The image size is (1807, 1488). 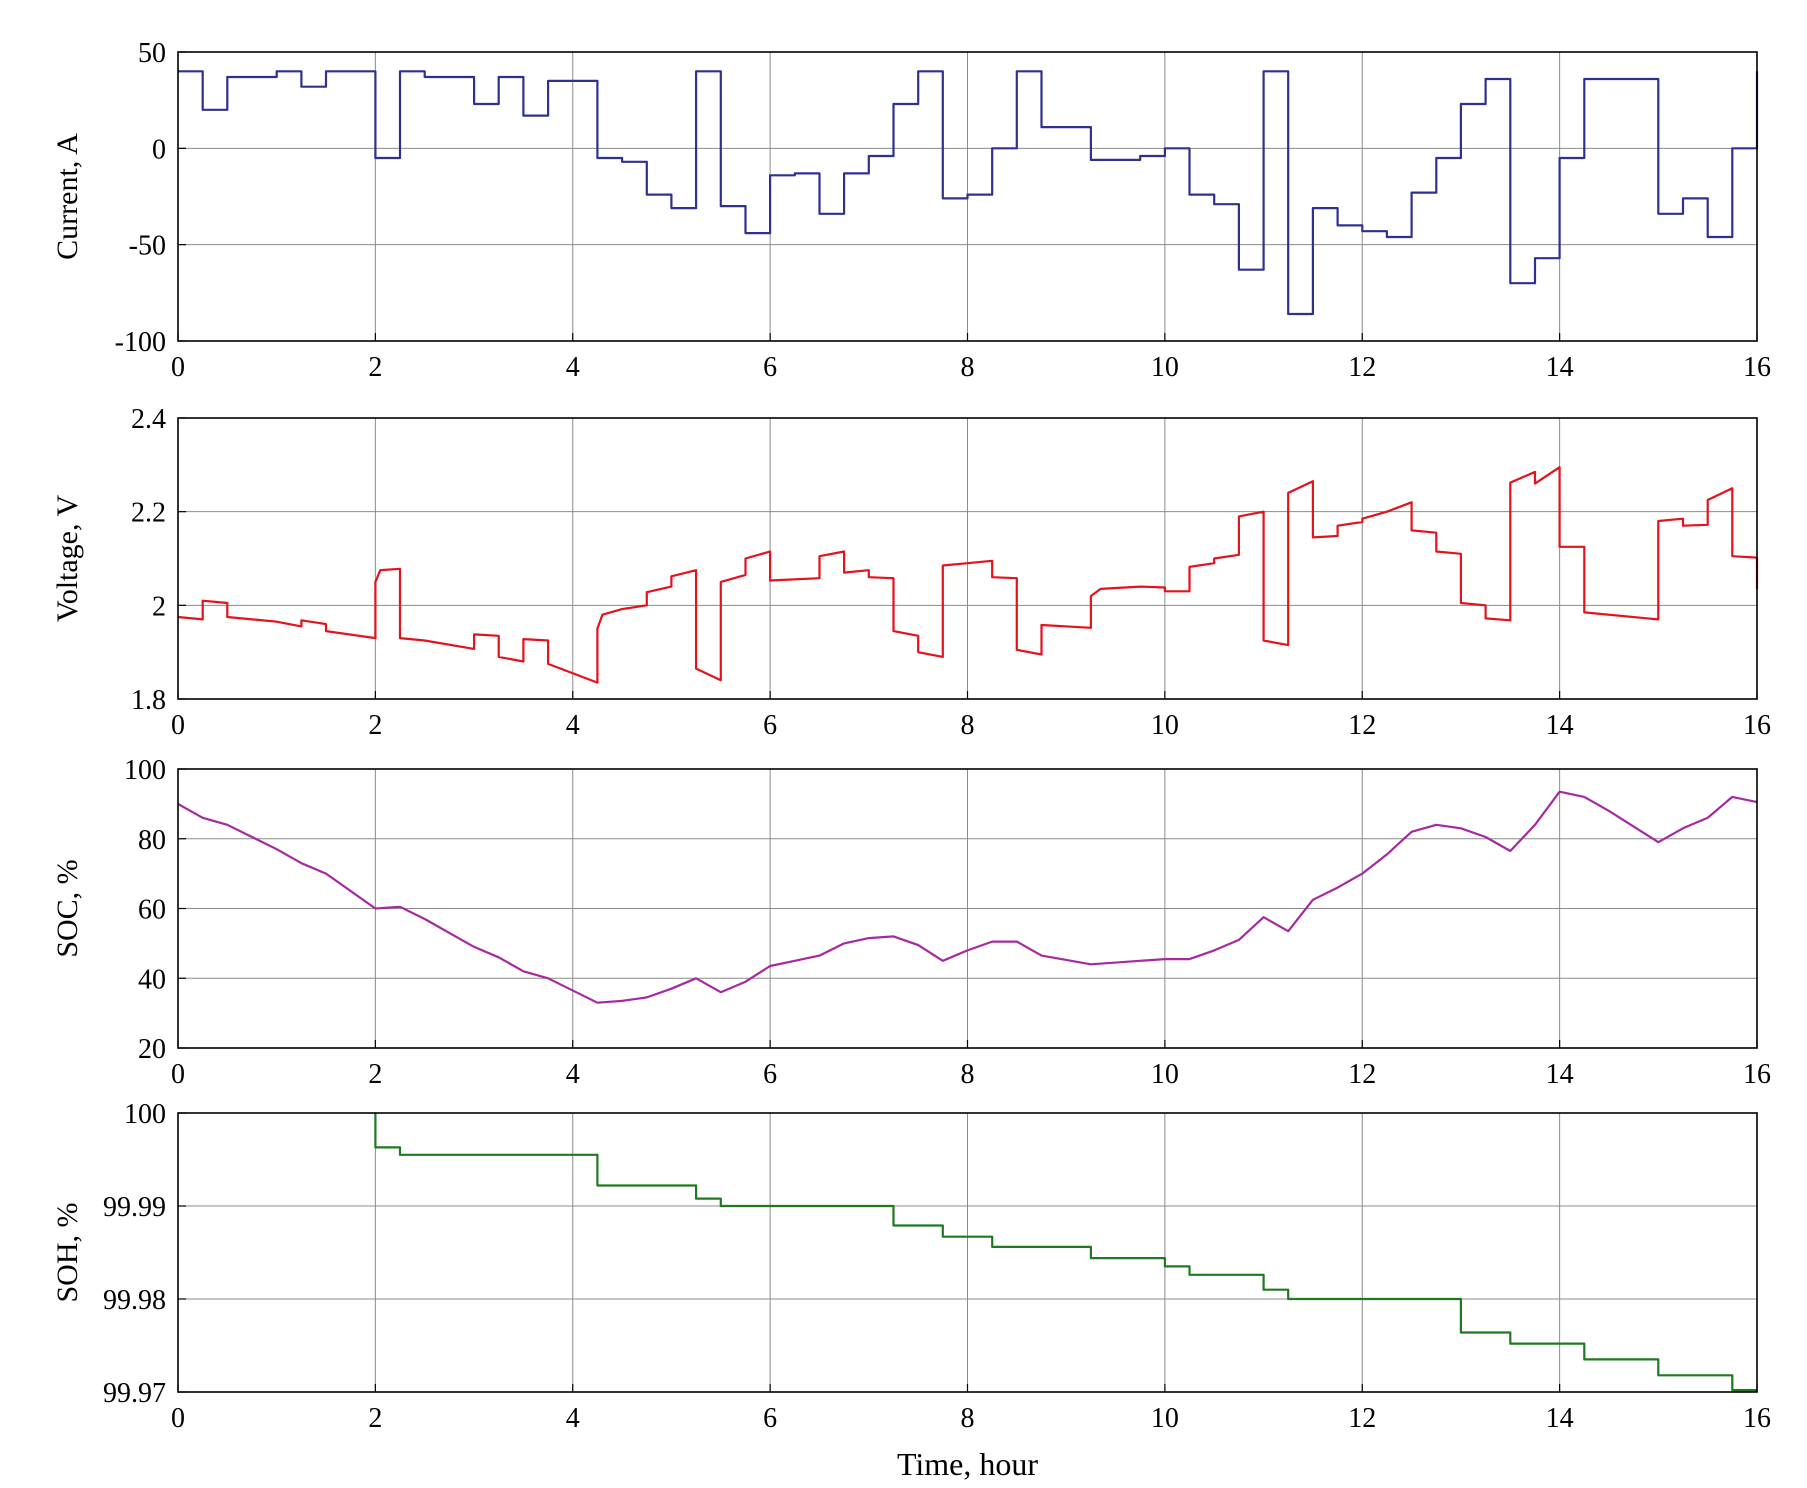 I want to click on current-y-tick-label: 50, so click(x=152, y=53).